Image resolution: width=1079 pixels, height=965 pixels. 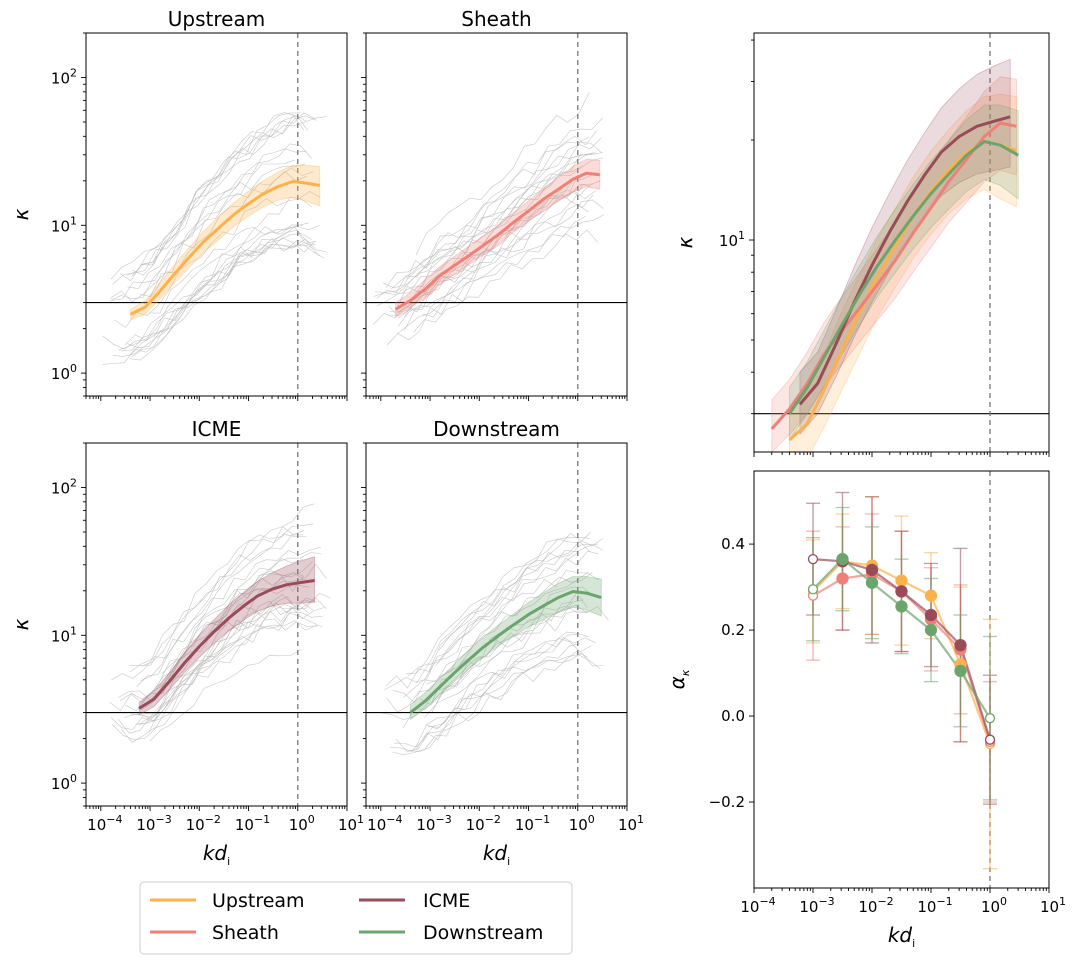 What do you see at coordinates (733, 630) in the screenshot?
I see `y-tick-label: 0.2` at bounding box center [733, 630].